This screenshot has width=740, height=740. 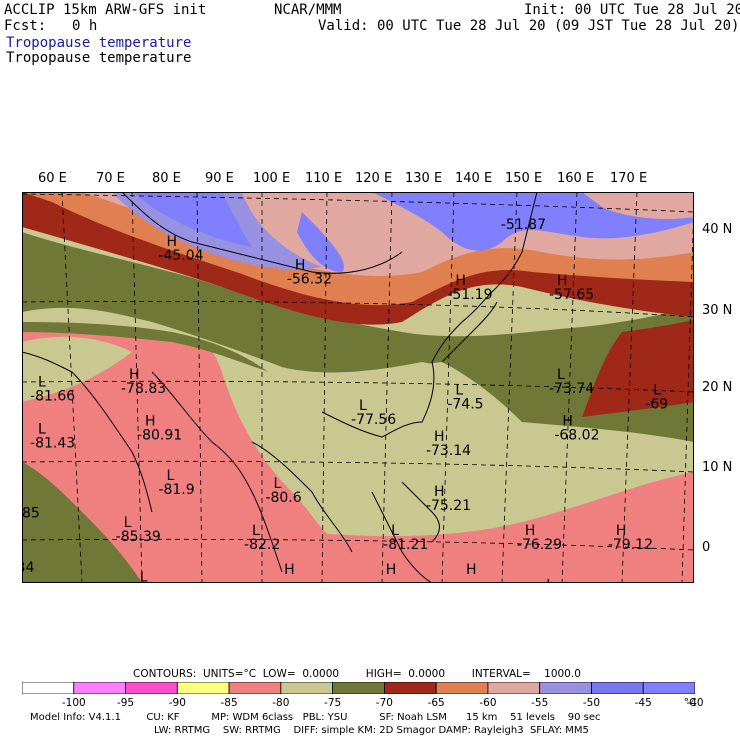 What do you see at coordinates (85, 26) in the screenshot?
I see `fcst-value: 0 h` at bounding box center [85, 26].